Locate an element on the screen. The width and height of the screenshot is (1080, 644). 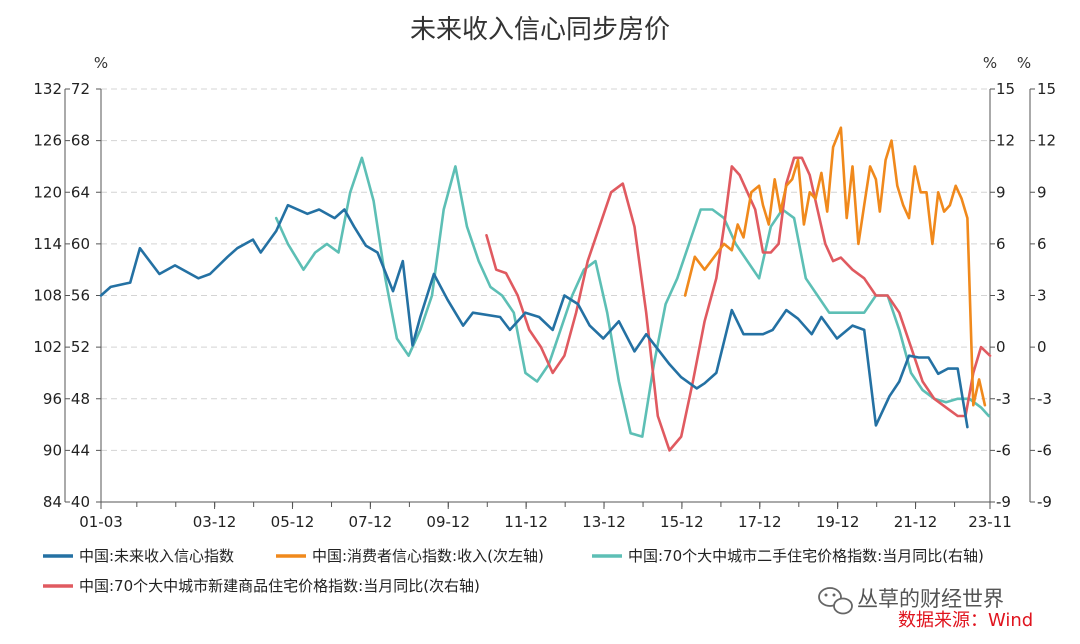
left-unit-label: % is located at coordinates (101, 63).